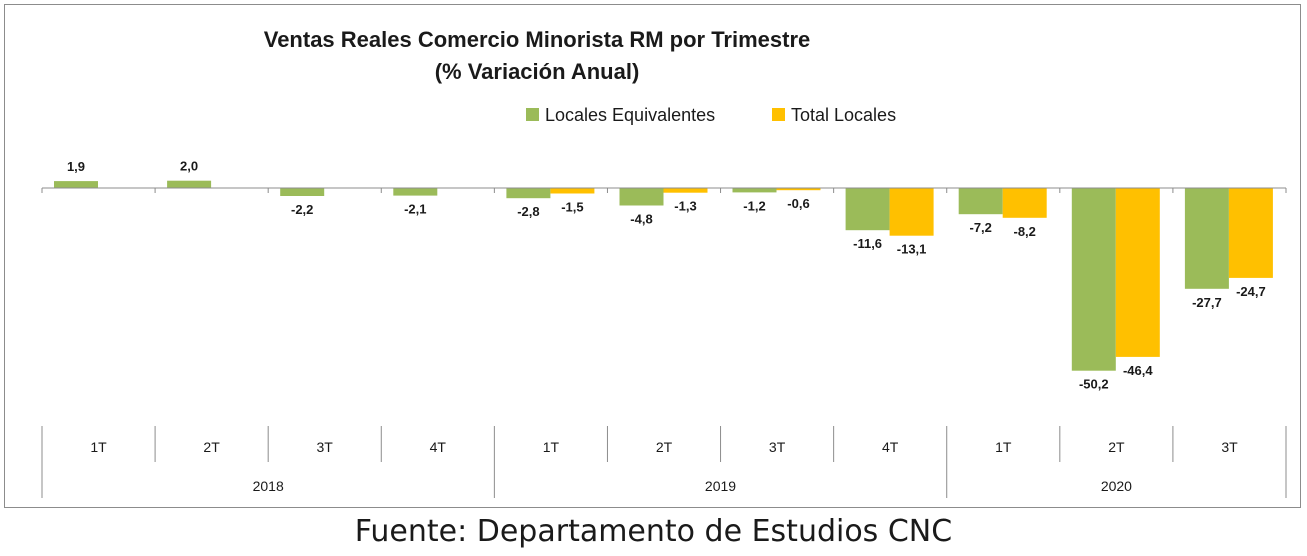 The image size is (1307, 556). Describe the element at coordinates (302, 209) in the screenshot. I see `data-label: -2,2` at that location.